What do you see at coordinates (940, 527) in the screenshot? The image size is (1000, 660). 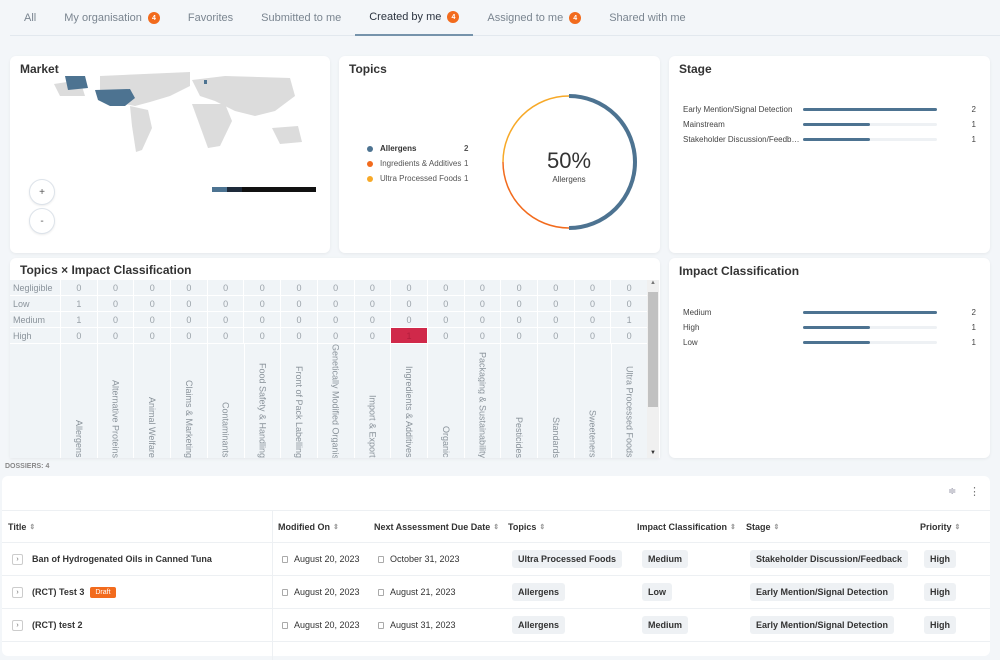 I see `column-header: Priority ⇕` at bounding box center [940, 527].